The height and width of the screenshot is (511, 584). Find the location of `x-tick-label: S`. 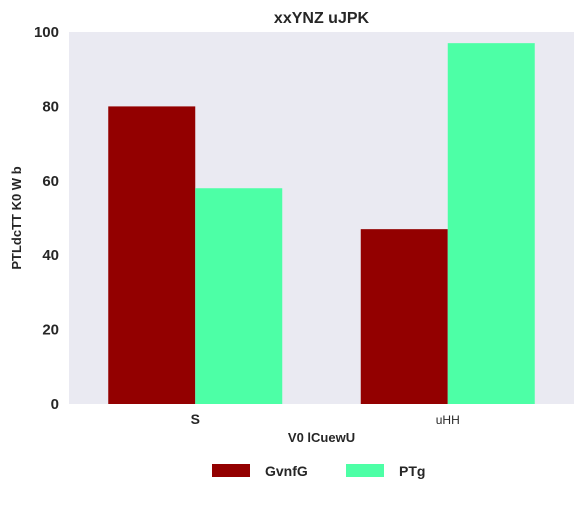

x-tick-label: S is located at coordinates (195, 419).